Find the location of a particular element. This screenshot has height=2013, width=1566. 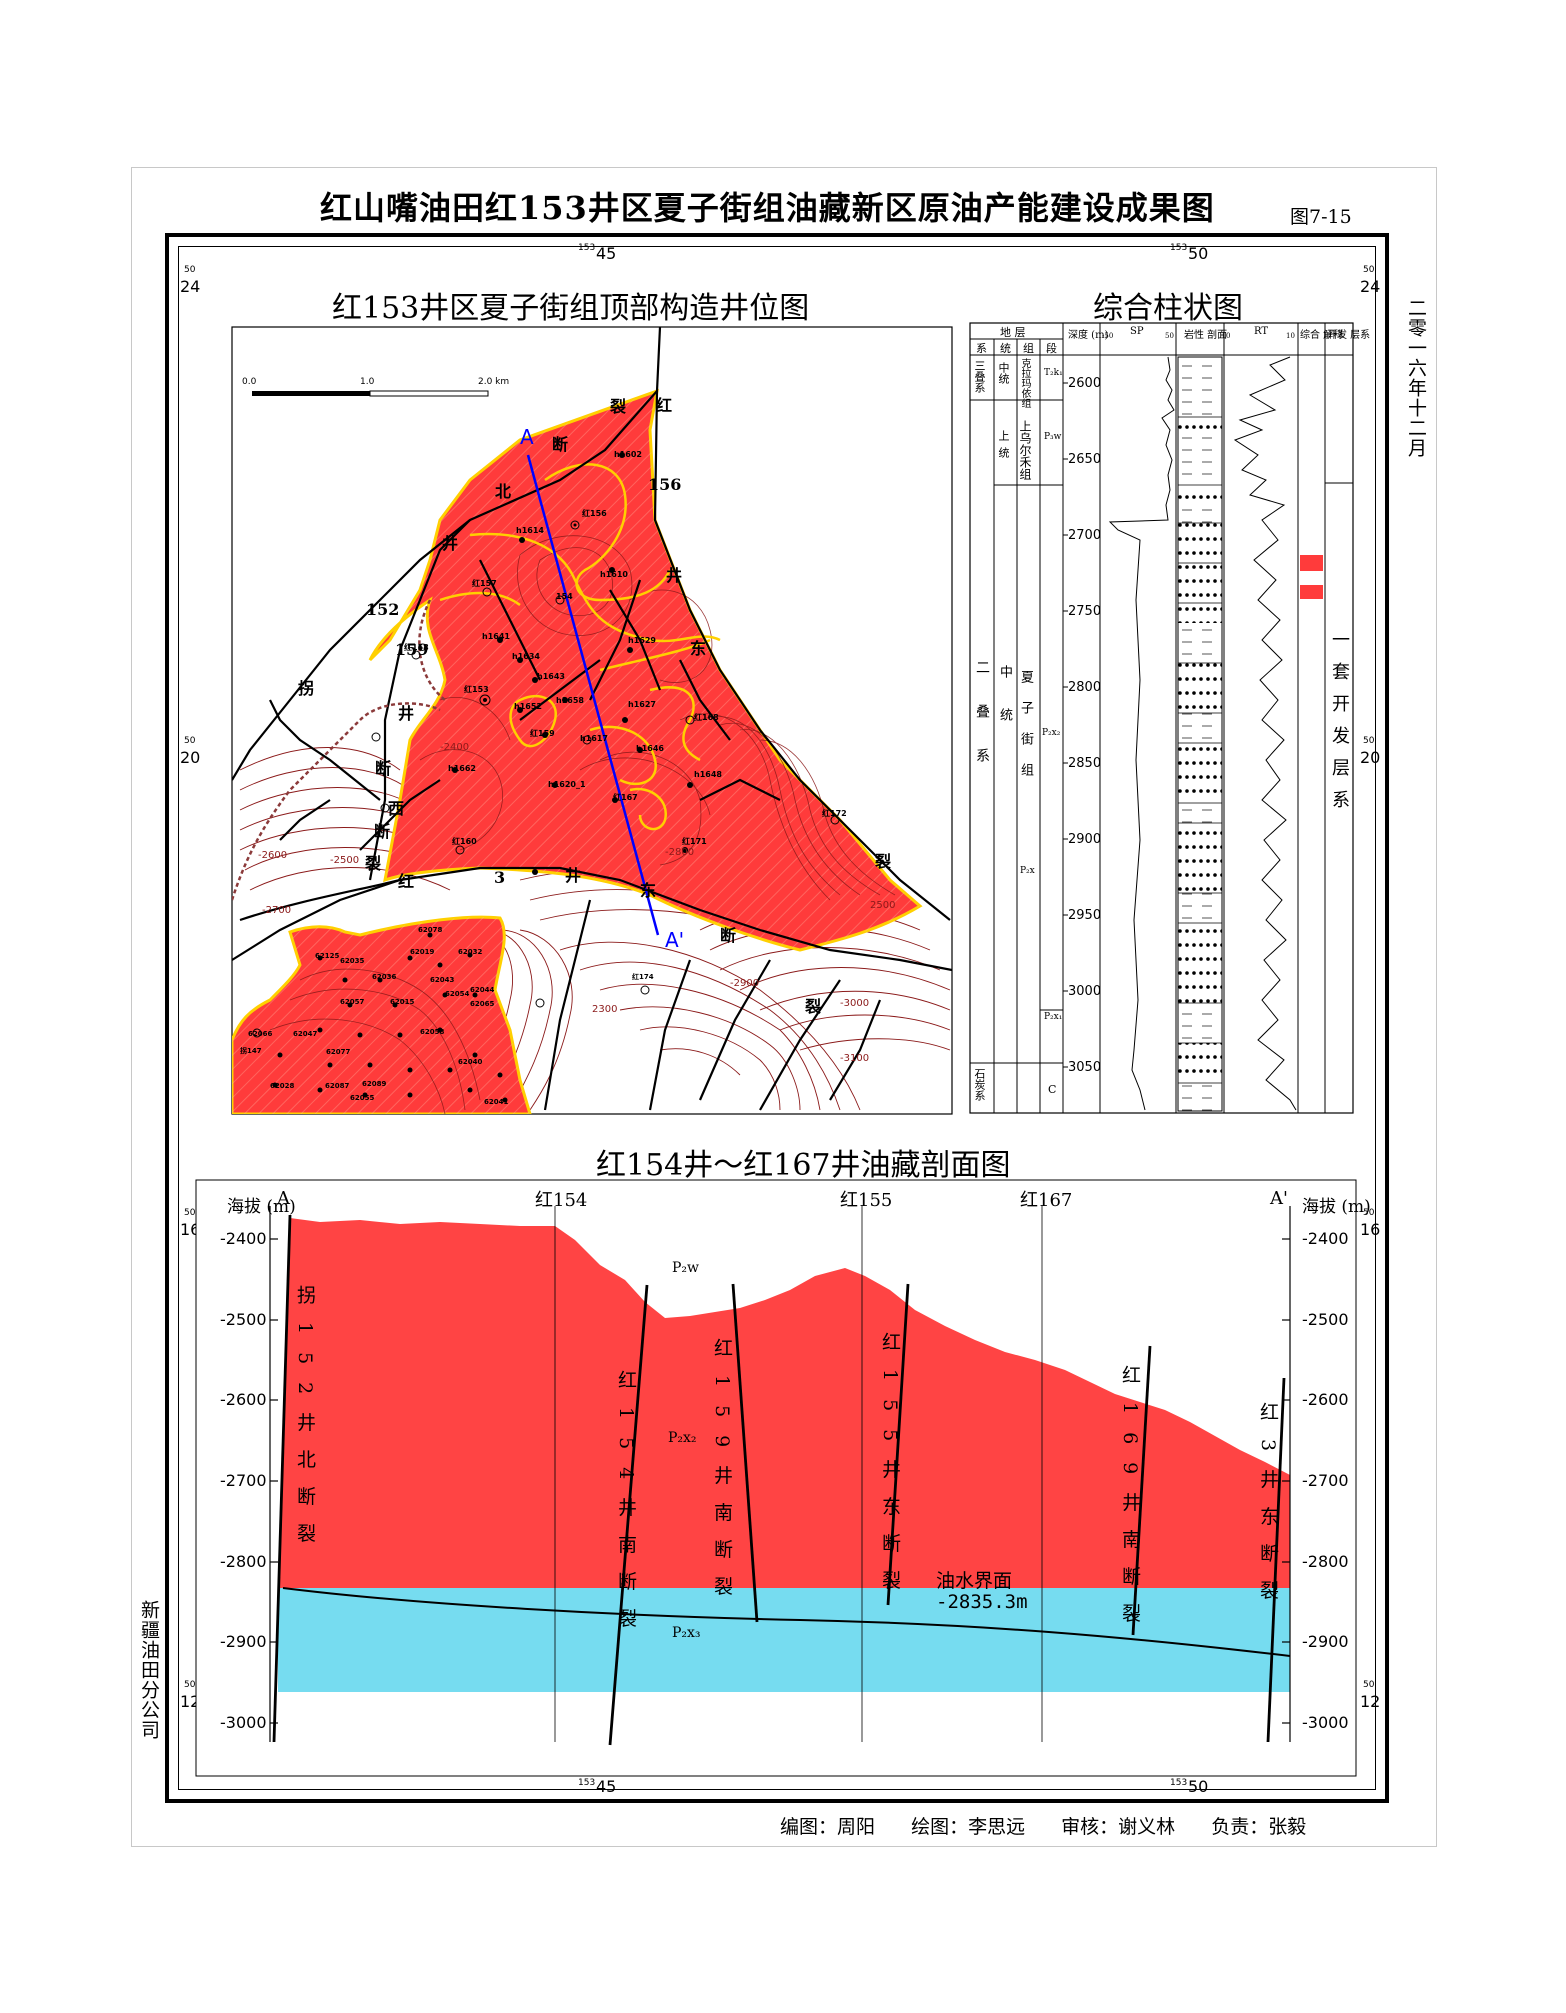

frame-tick-bottom-right: 50 is located at coordinates (1198, 1786).